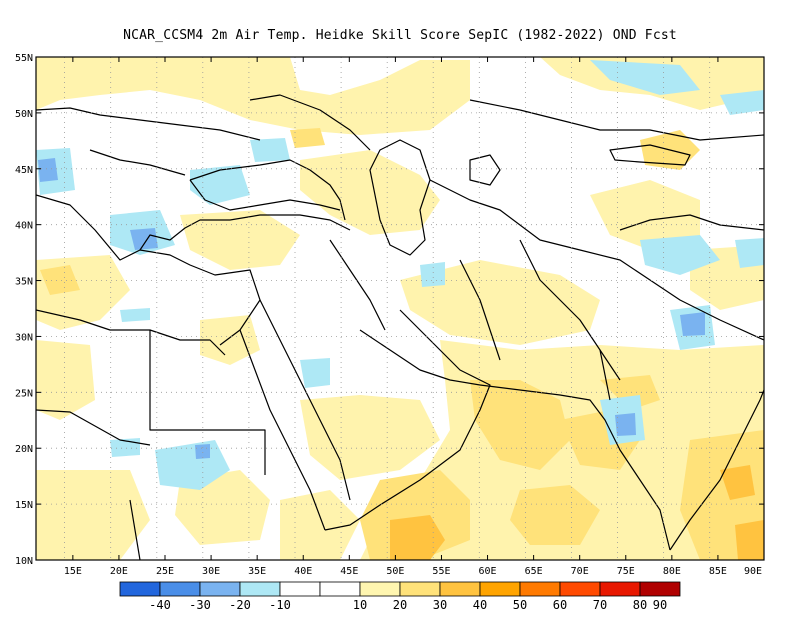  Describe the element at coordinates (672, 571) in the screenshot. I see `lon-tick-label: 80E` at that location.